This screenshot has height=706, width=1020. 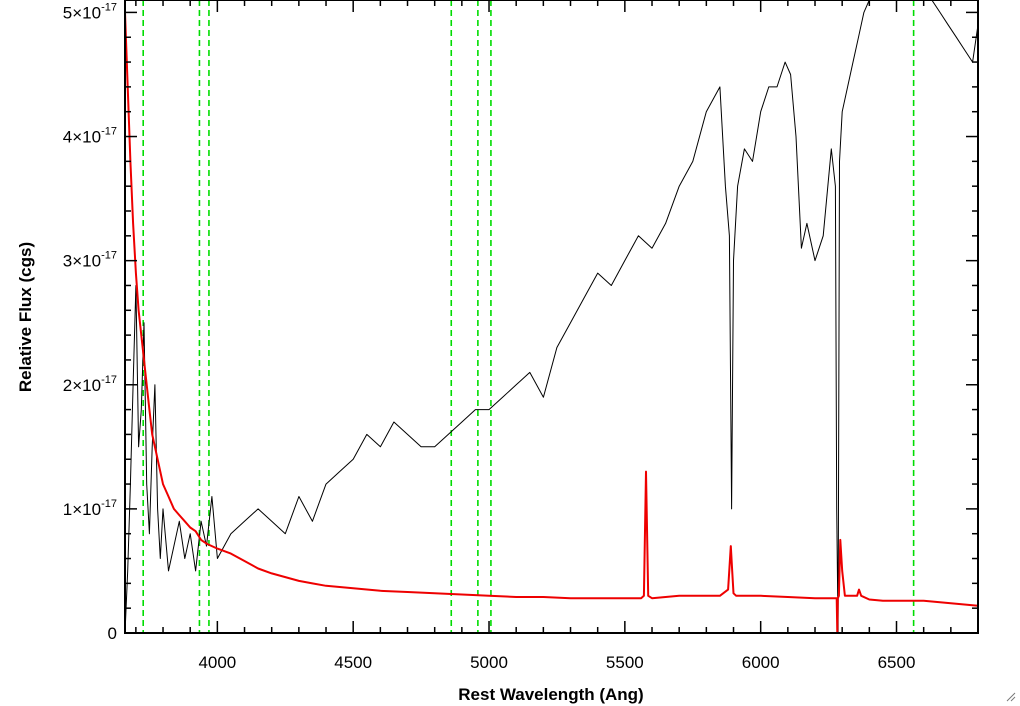 I want to click on y-axis-title: Relative Flux (cgs), so click(x=25, y=317).